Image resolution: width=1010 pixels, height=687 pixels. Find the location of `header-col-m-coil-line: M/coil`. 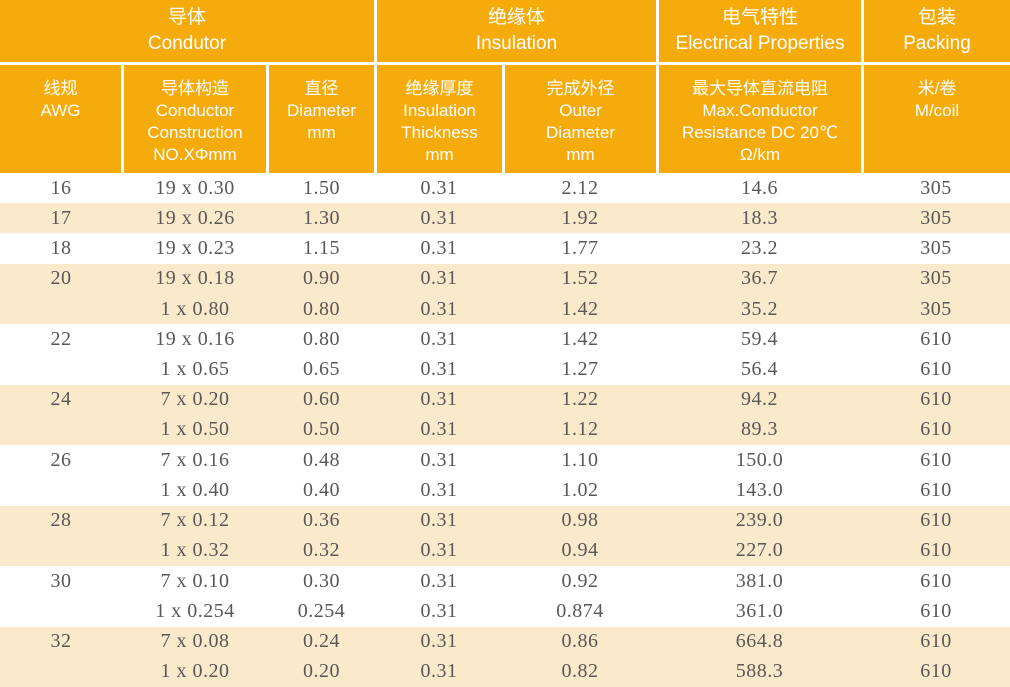

header-col-m-coil-line: M/coil is located at coordinates (937, 110).